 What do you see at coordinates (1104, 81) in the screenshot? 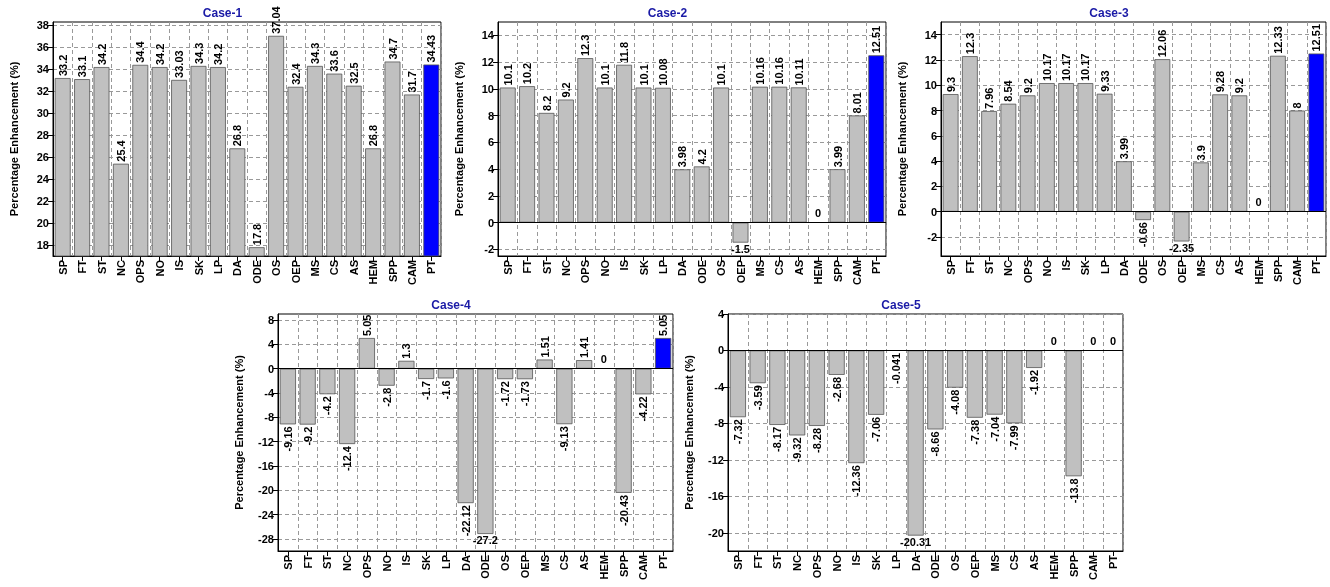
I see `data-label: 9.33` at bounding box center [1104, 81].